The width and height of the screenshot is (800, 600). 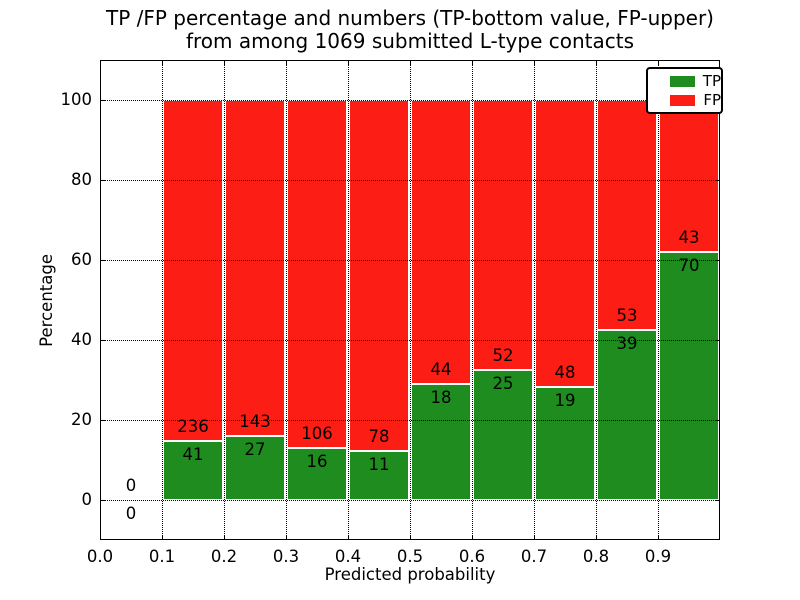 I want to click on bar-tp-count-label: 18, so click(x=441, y=397).